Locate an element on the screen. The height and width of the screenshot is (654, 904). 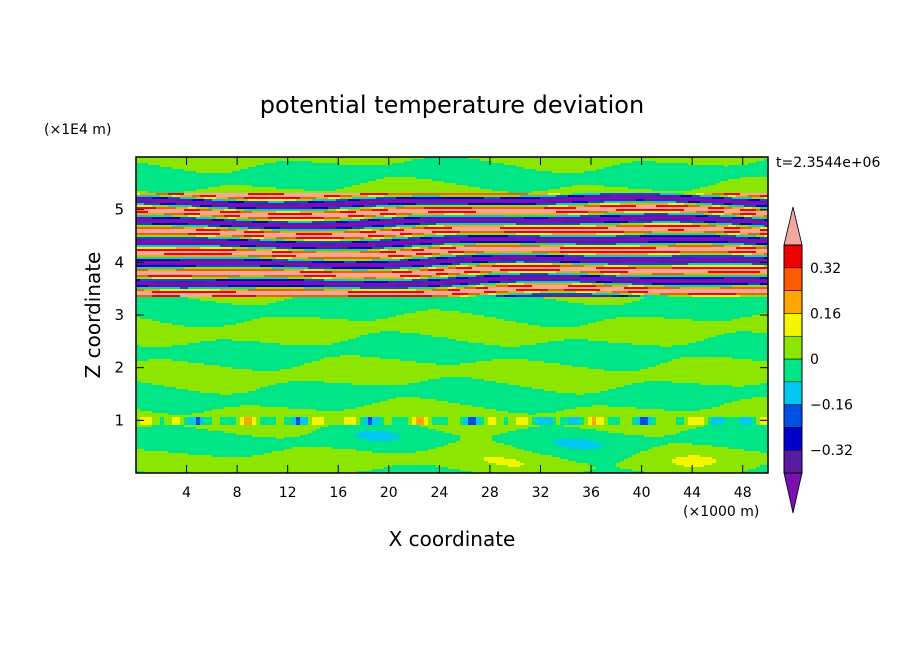
colorbar: 0.320.160−0.16−0.32 is located at coordinates (818, 360).